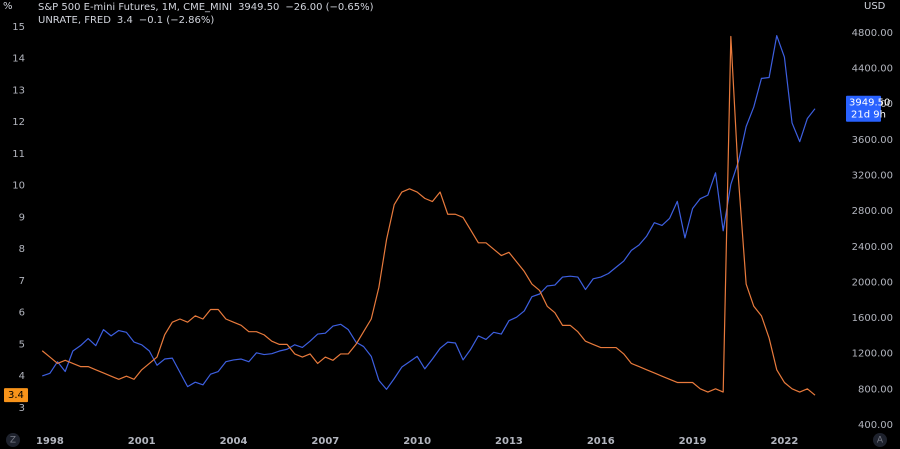 This screenshot has width=900, height=449. Describe the element at coordinates (784, 441) in the screenshot. I see `x-tick-label: 2022` at that location.